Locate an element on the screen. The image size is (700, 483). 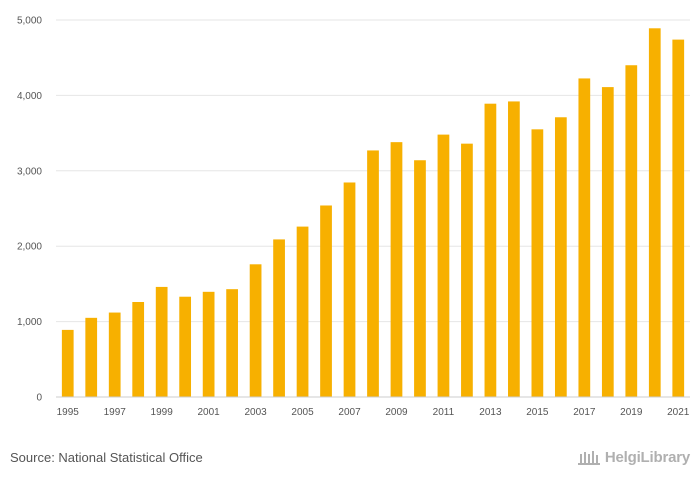
bar-2004 is located at coordinates (279, 318).